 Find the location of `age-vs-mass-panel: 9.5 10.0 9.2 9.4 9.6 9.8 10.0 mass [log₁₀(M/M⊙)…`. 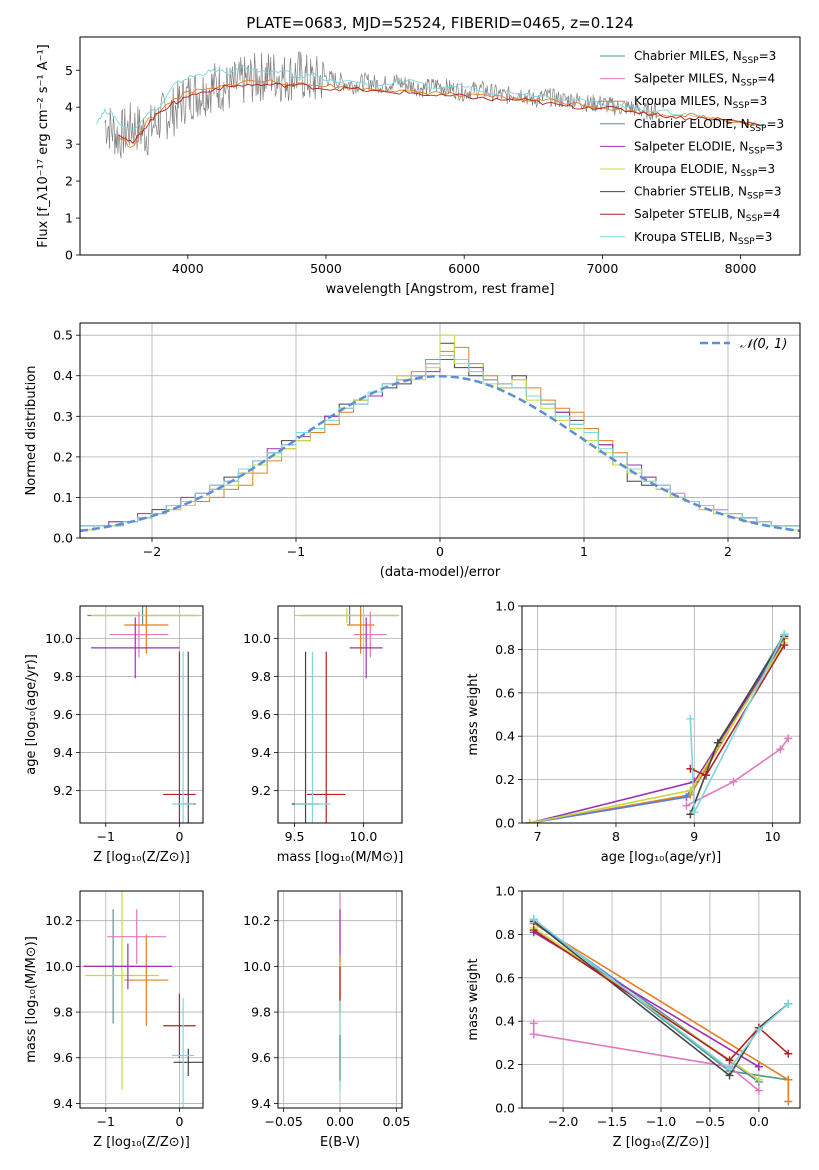

age-vs-mass-panel: 9.5 10.0 9.2 9.4 9.6 9.8 10.0 mass [log₁₀(M/M⊙)… is located at coordinates (323, 735).